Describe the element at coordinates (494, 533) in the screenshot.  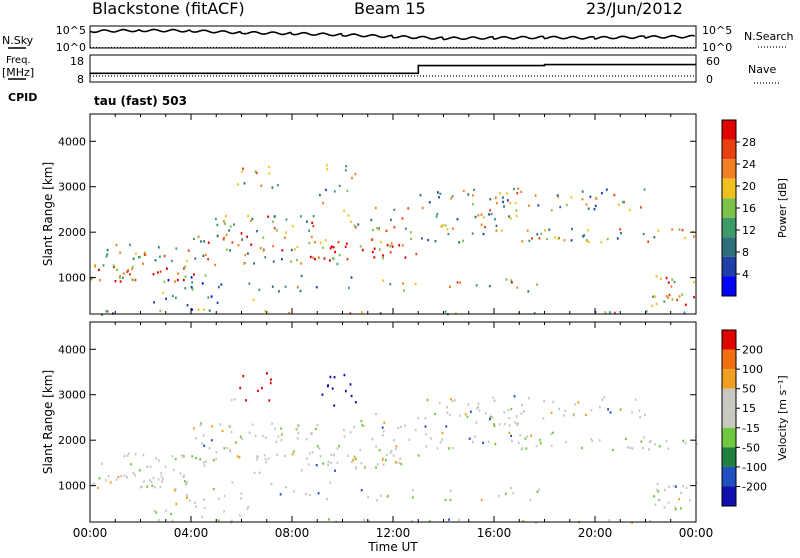
I see `time-tick-label: 16:00` at that location.